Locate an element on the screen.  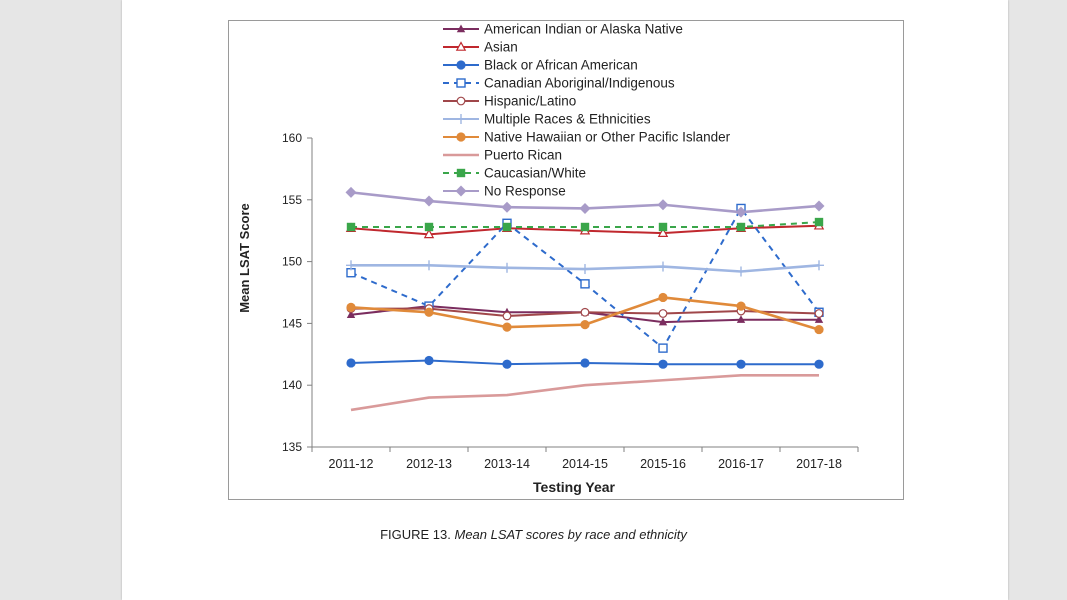
y-axis-label: Mean LSAT Score is located at coordinates (244, 258).